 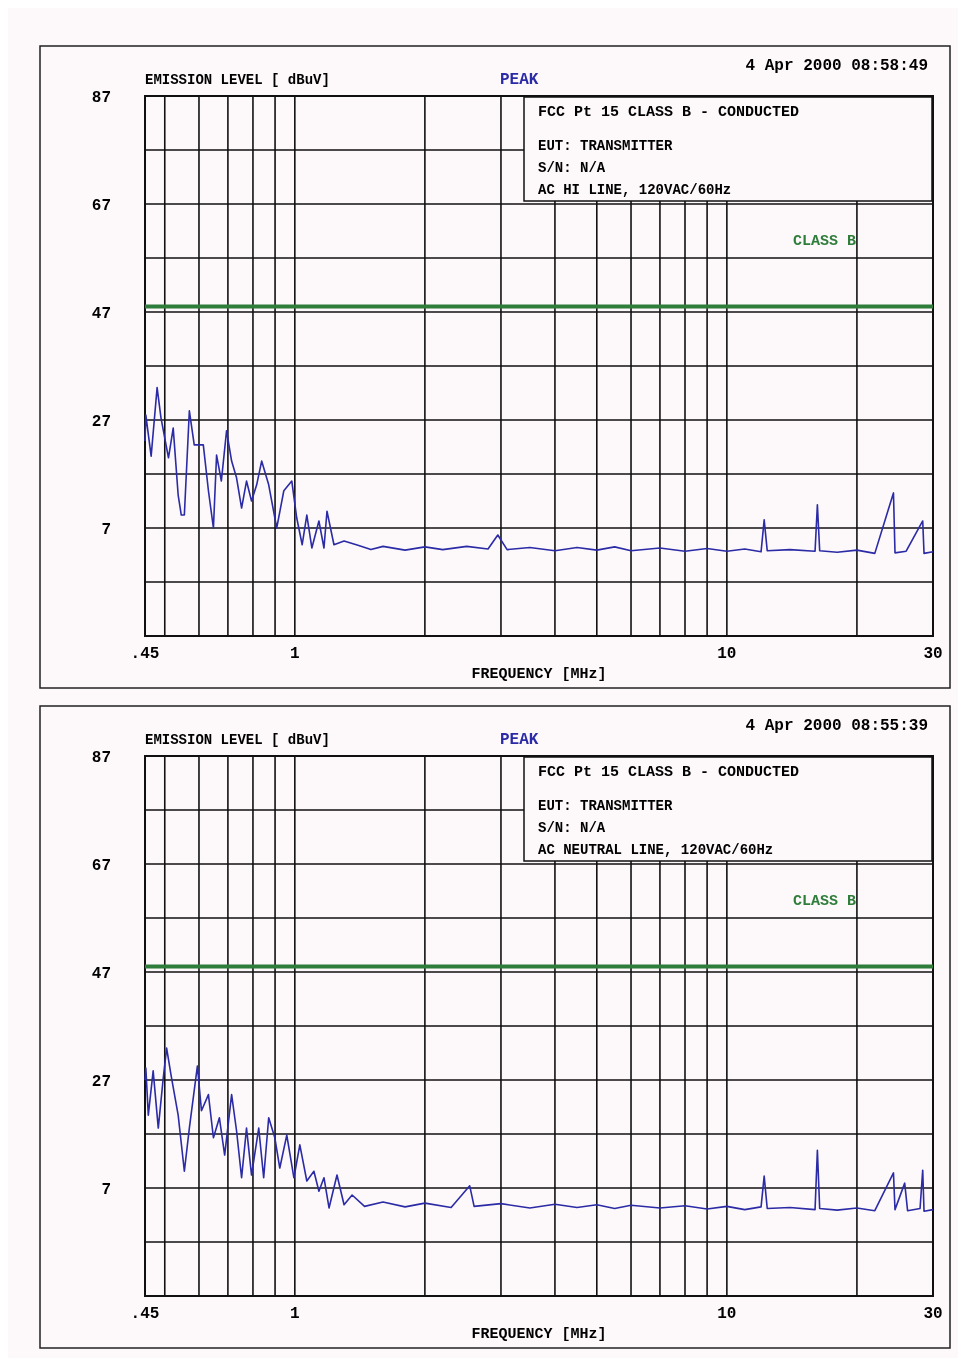 I want to click on chart-title: 4 Apr 2000 08:55:39, so click(x=836, y=726).